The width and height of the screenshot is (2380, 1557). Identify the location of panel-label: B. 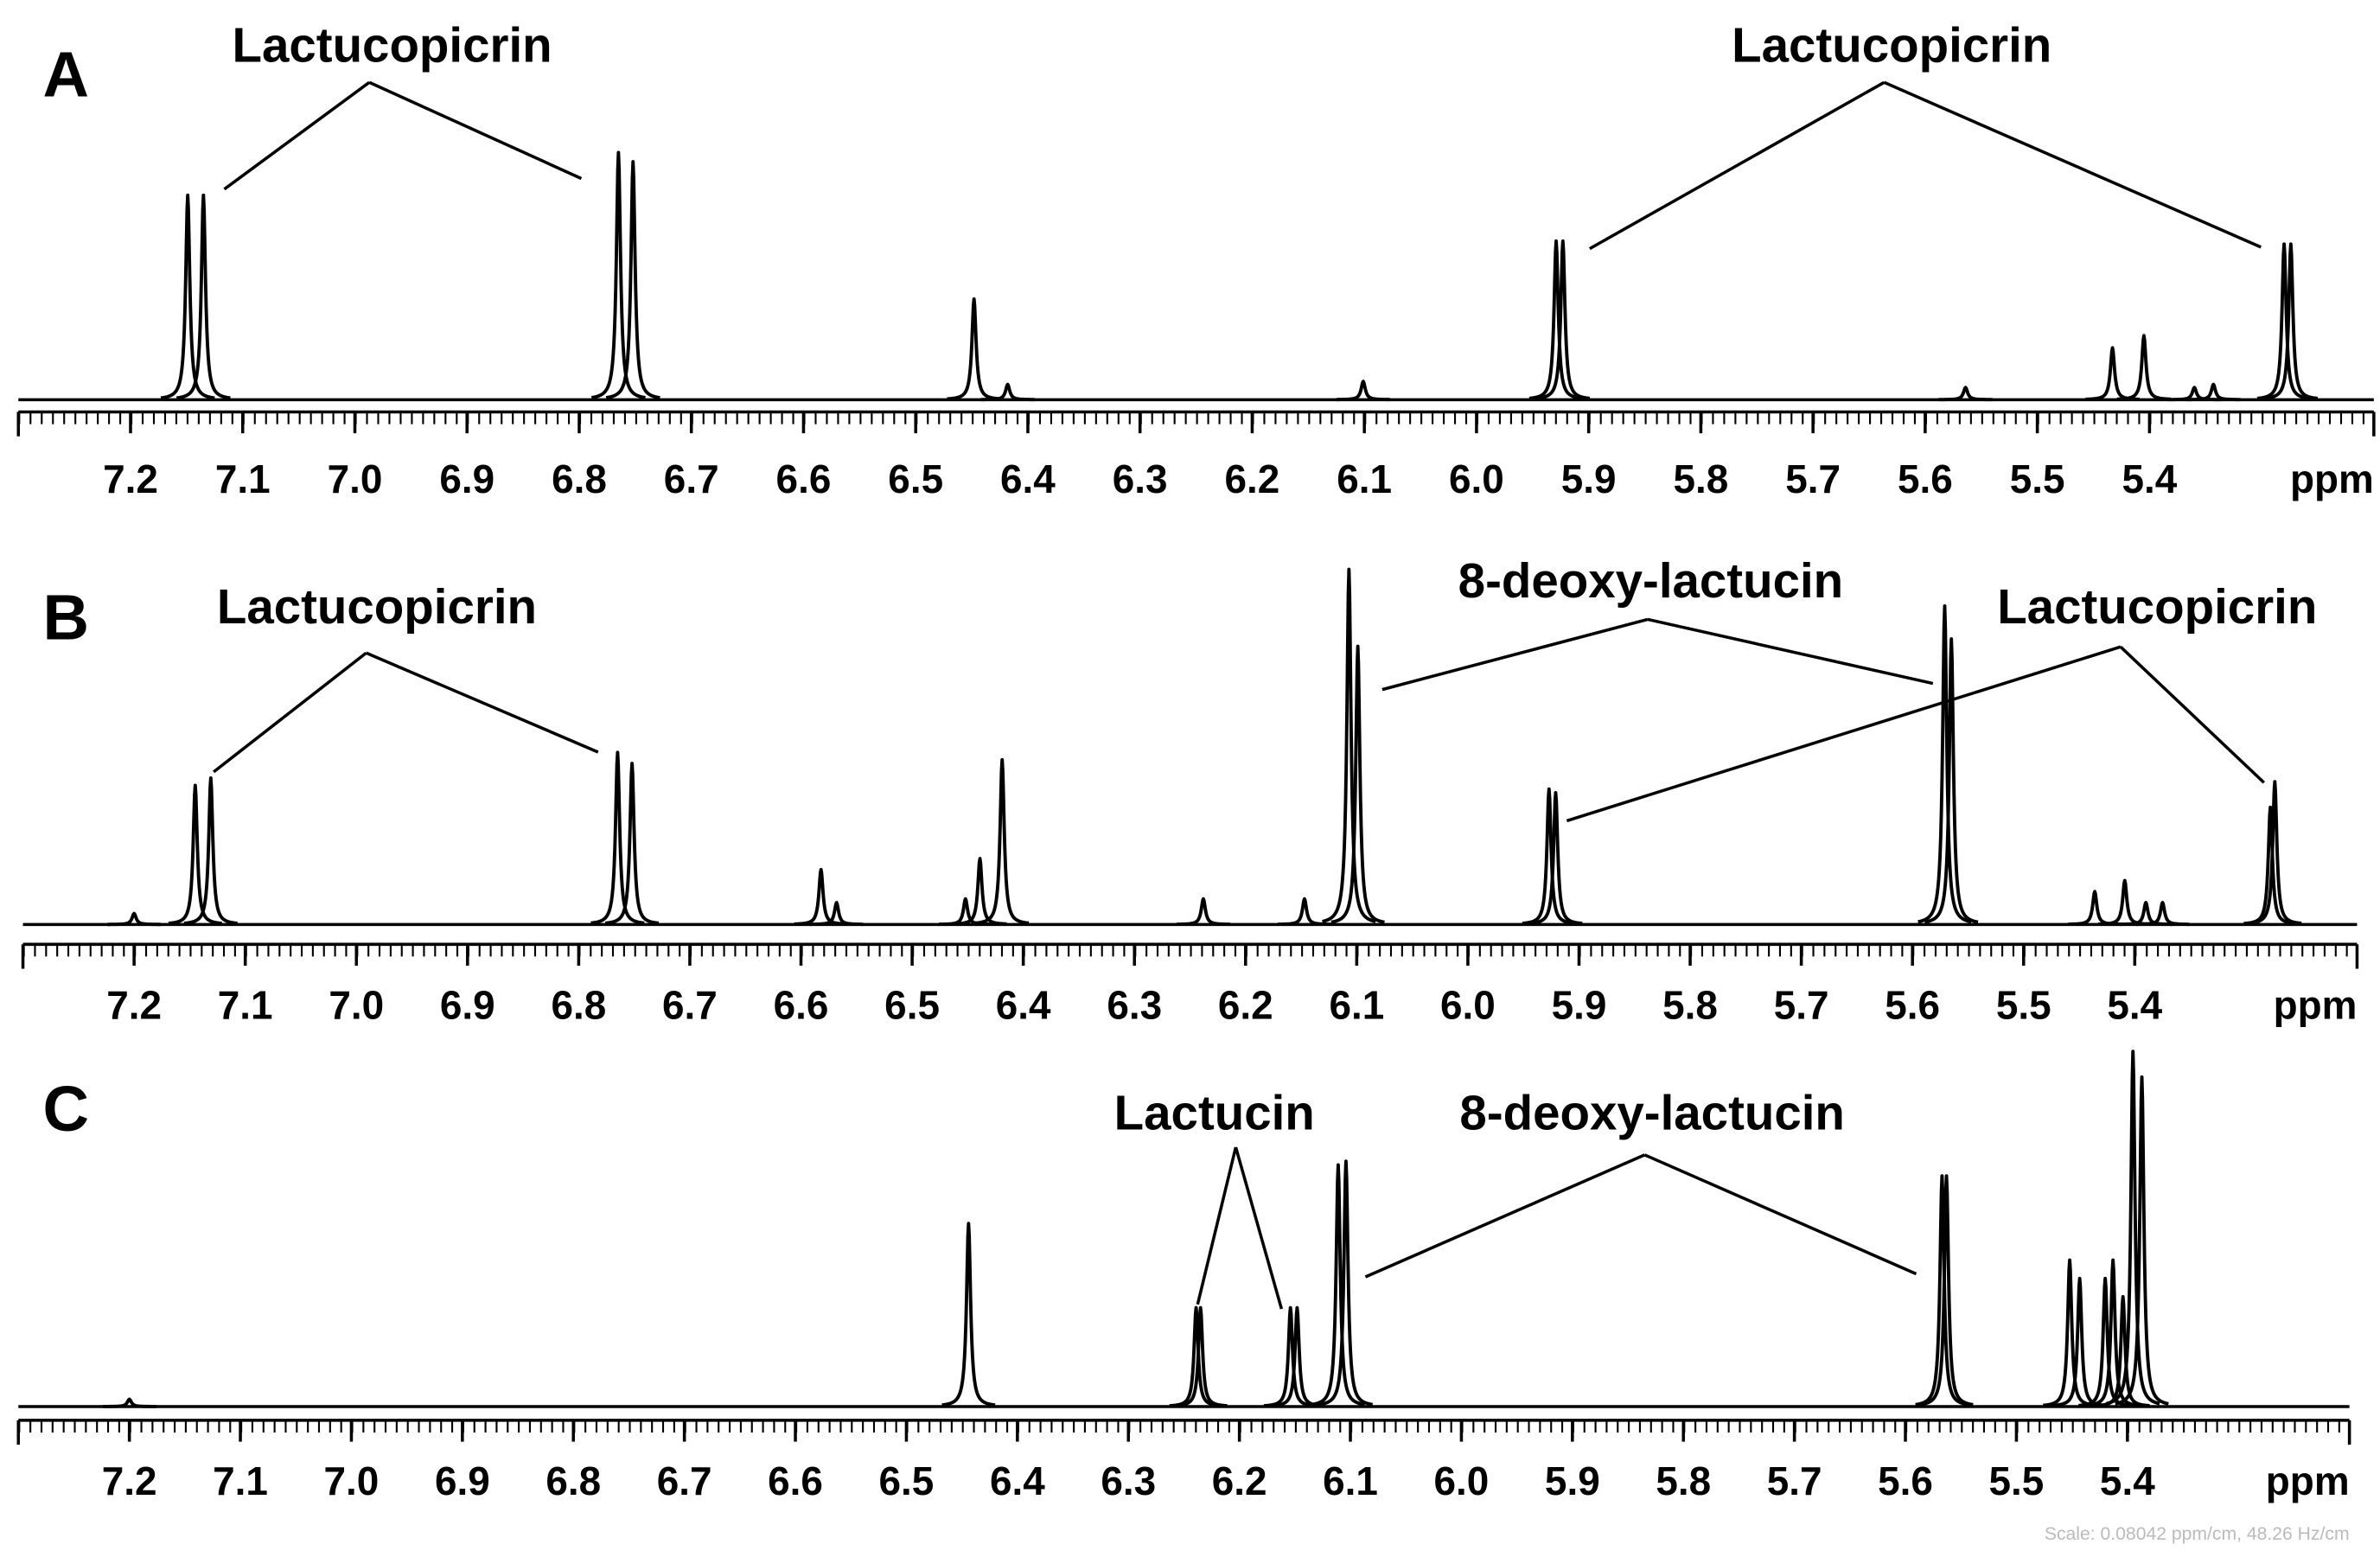
(65, 618).